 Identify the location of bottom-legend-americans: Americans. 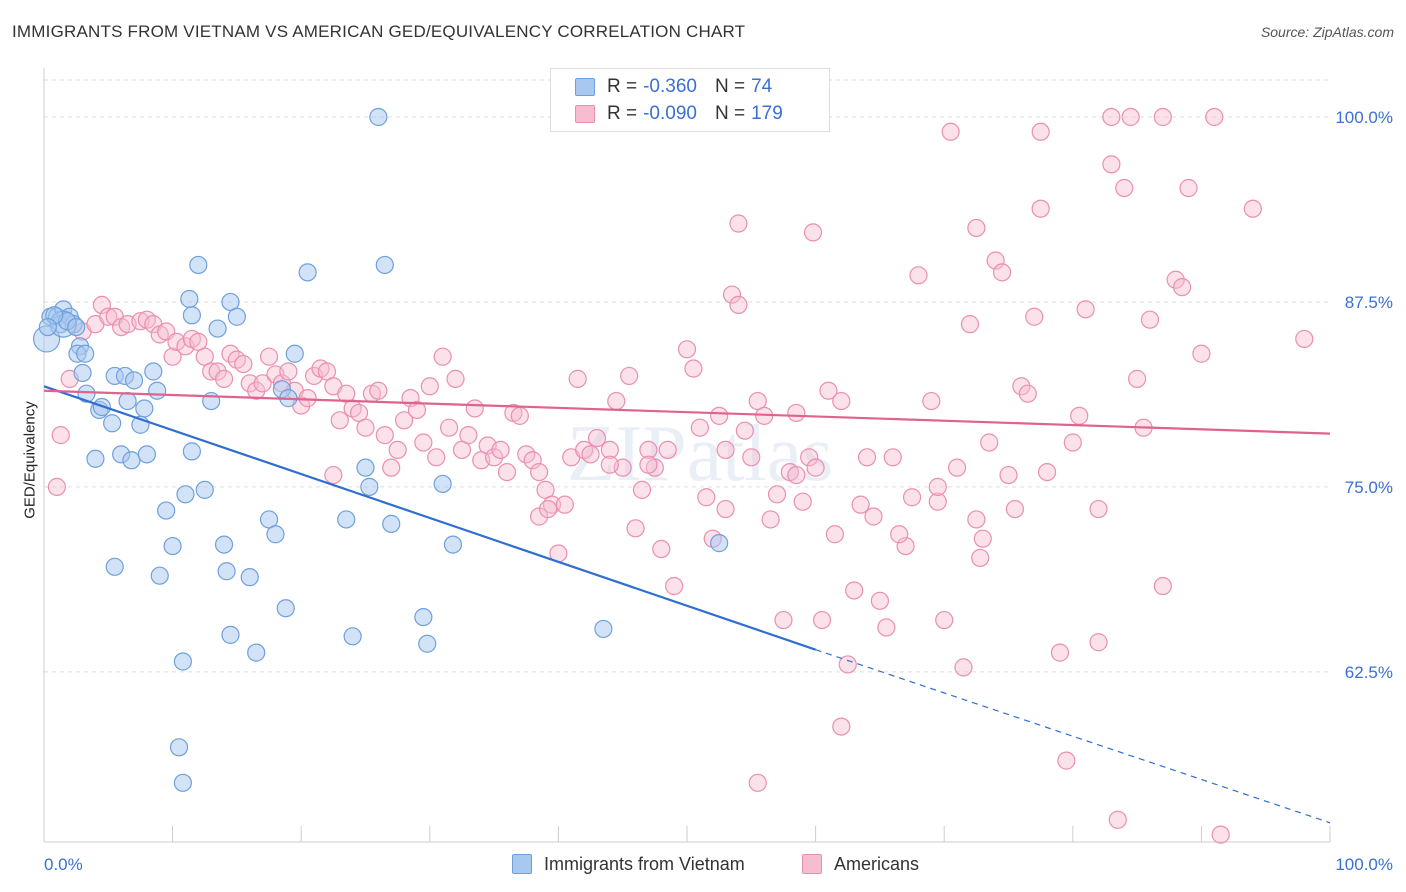
(860, 864).